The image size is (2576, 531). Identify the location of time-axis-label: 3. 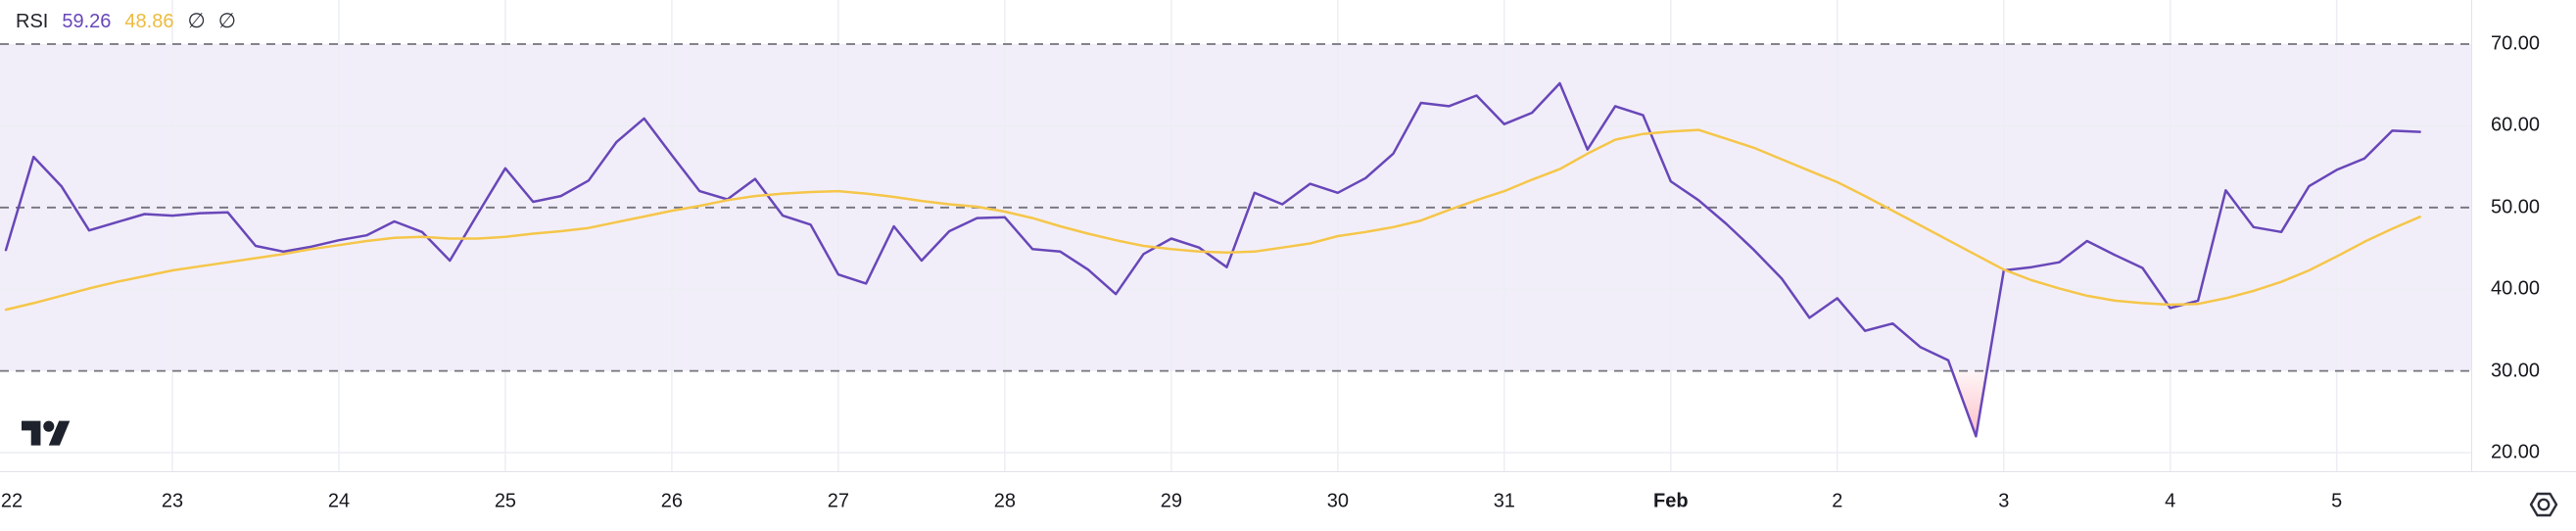
(2004, 501).